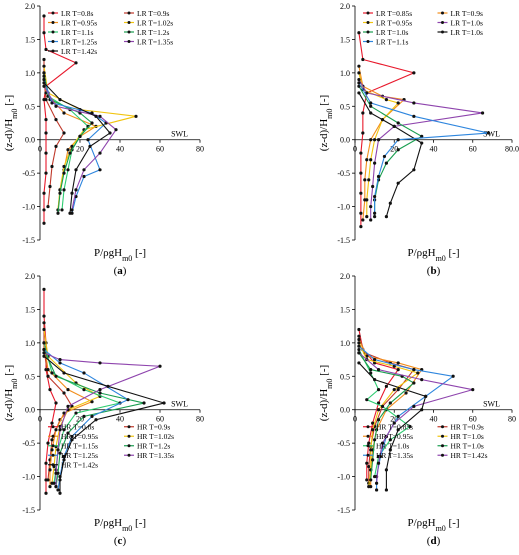 The image size is (519, 555). Describe the element at coordinates (153, 32) in the screenshot. I see `legend-label: LR T=1.2s` at that location.